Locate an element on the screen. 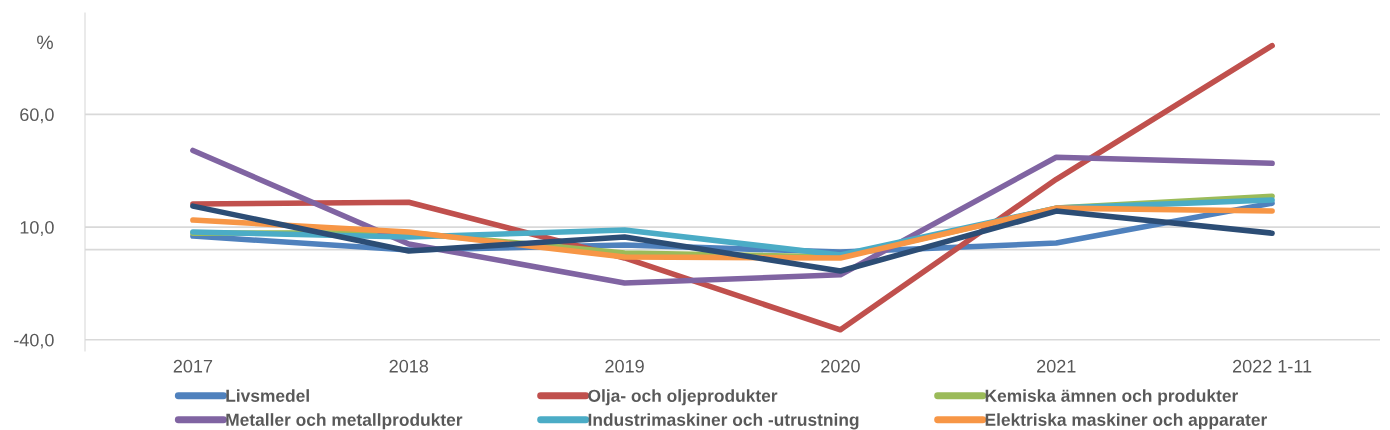  x-tick-label: 2022 1-11 is located at coordinates (1272, 366).